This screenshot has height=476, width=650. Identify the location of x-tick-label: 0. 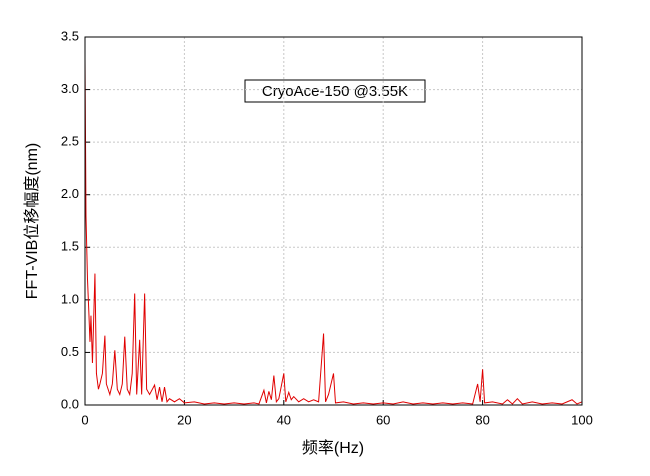
(84, 419).